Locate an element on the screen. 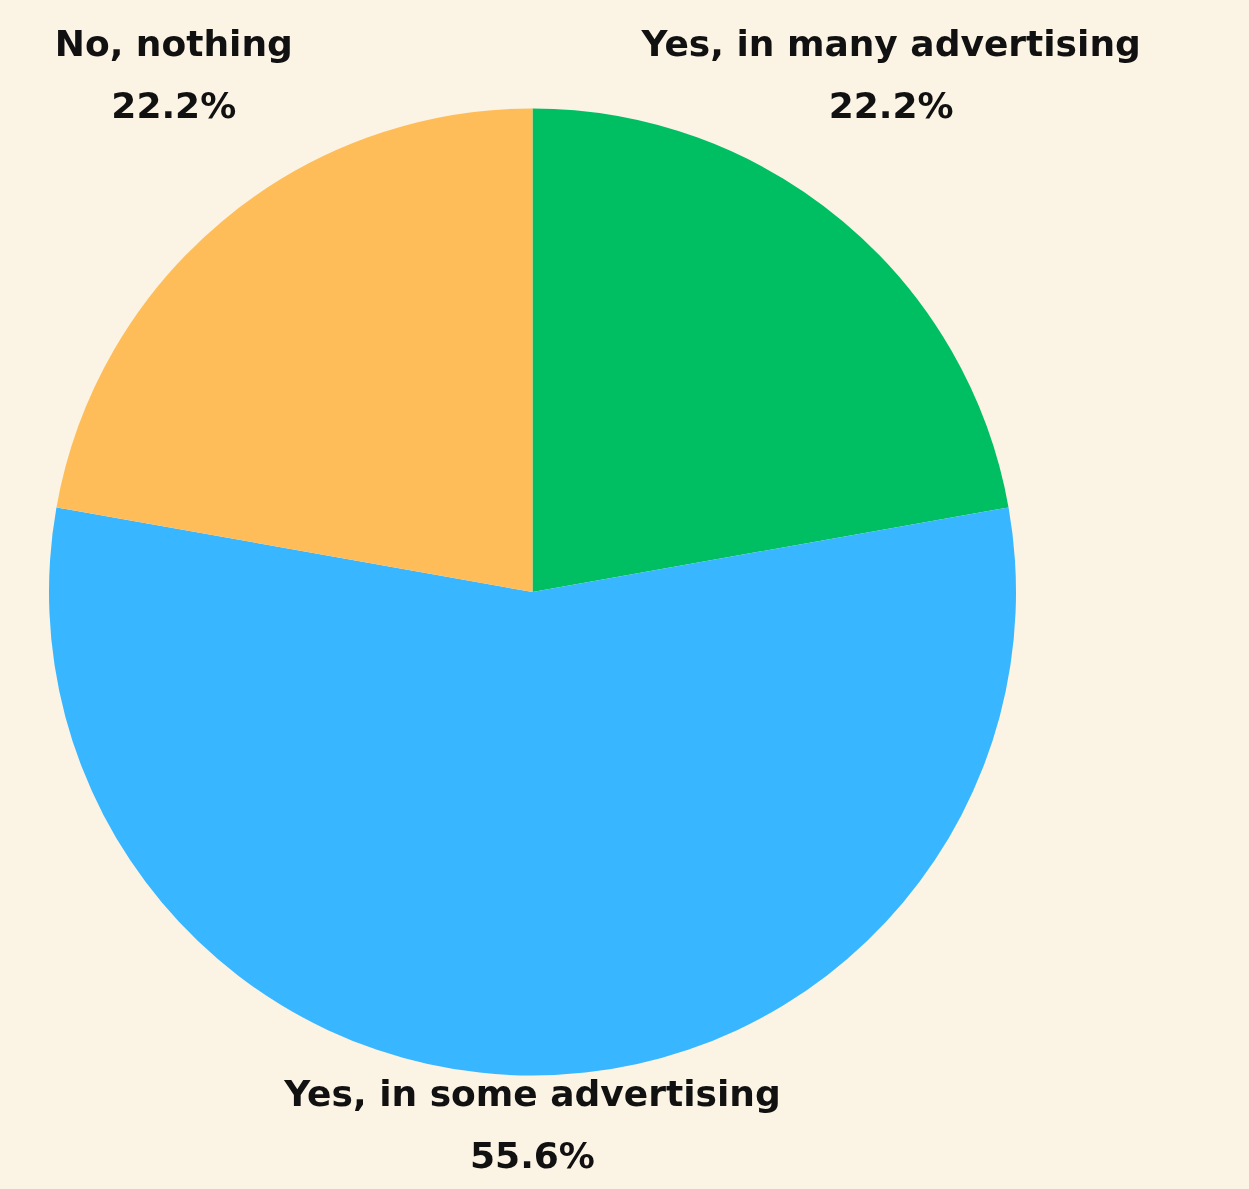 The height and width of the screenshot is (1189, 1249). data-label: 55.6% is located at coordinates (532, 1156).